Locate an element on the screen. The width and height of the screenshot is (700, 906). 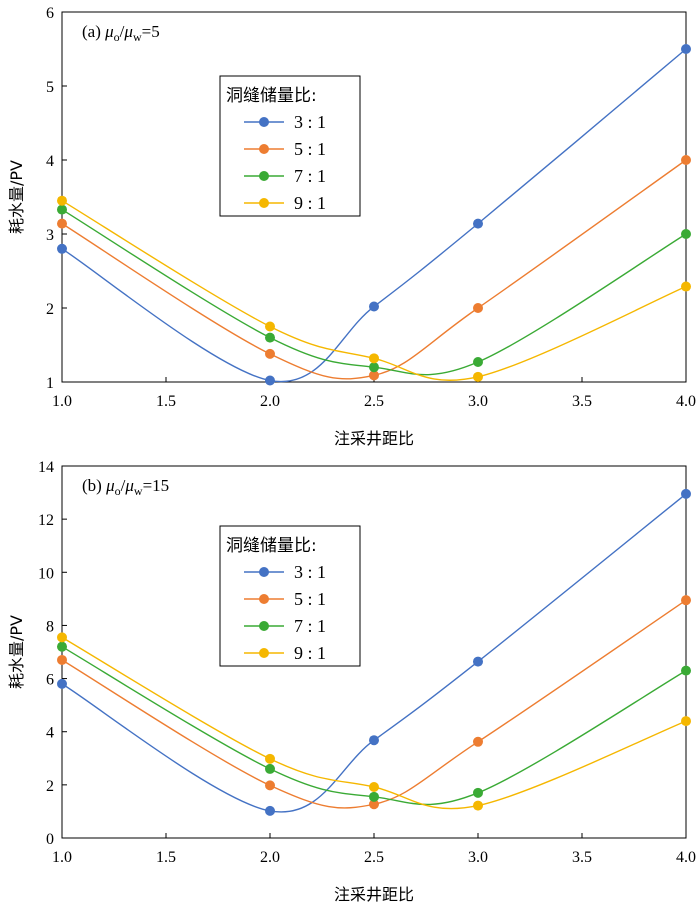
panel-label-prefix: (a) is located at coordinates (93, 31).